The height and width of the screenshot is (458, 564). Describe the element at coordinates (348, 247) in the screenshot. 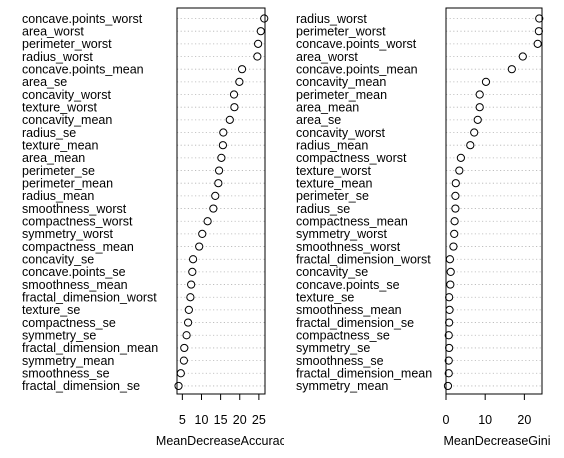

I see `variable-label: smoothness_worst` at that location.